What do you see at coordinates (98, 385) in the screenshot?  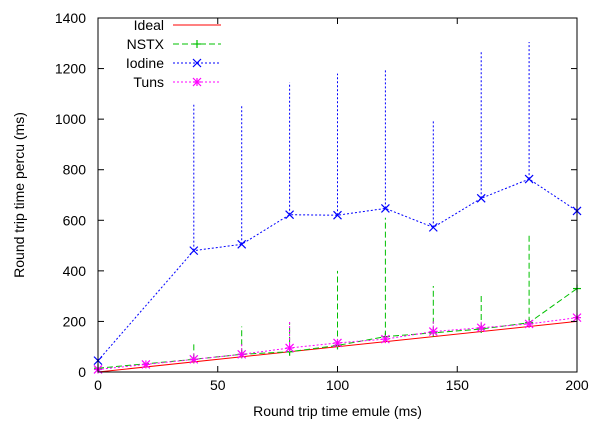 I see `x-tick-label: 0` at bounding box center [98, 385].